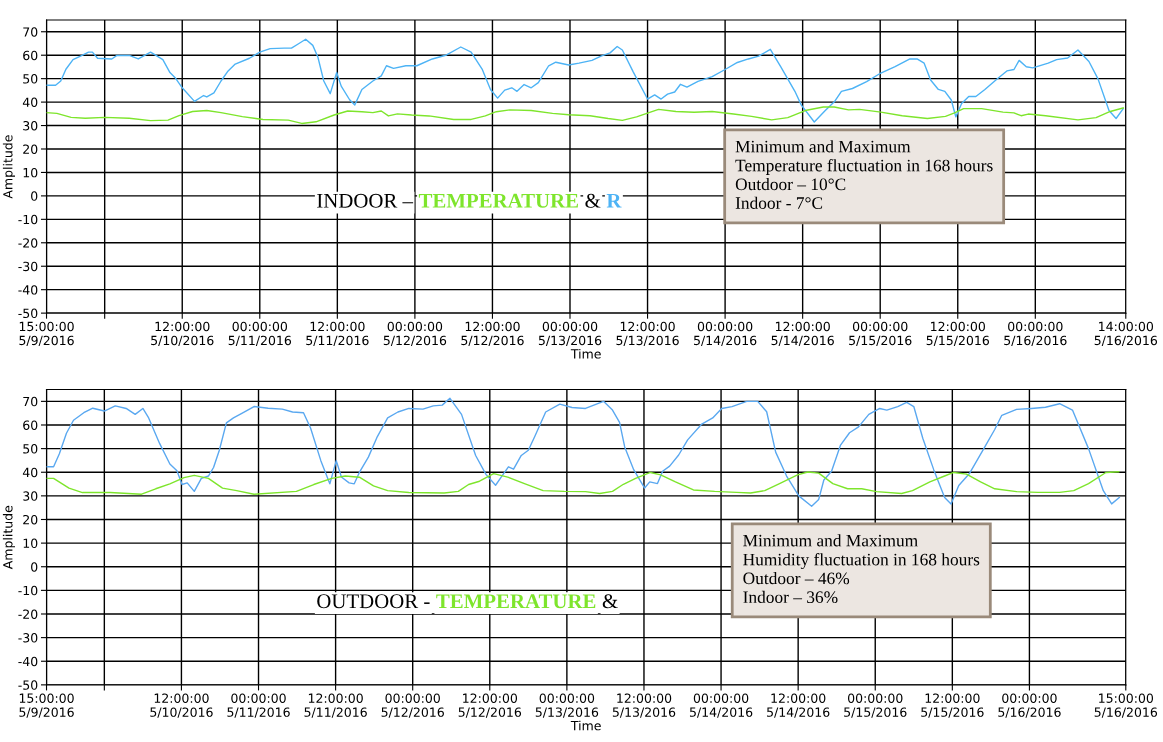 The image size is (1163, 742). I want to click on annotation: OUTDOOR -, so click(373, 601).